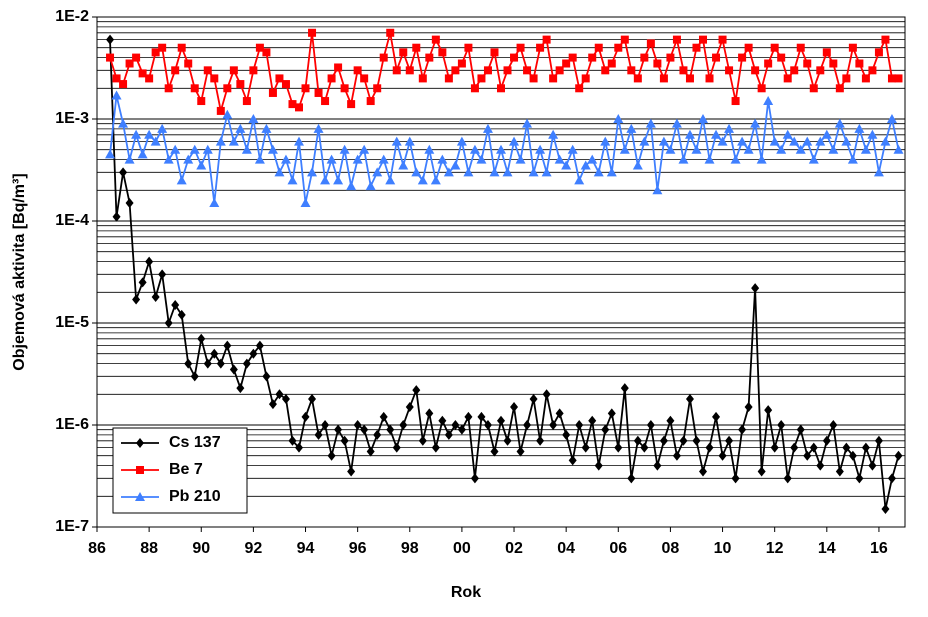  What do you see at coordinates (72, 526) in the screenshot?
I see `y-tick-label: 1E-7` at bounding box center [72, 526].